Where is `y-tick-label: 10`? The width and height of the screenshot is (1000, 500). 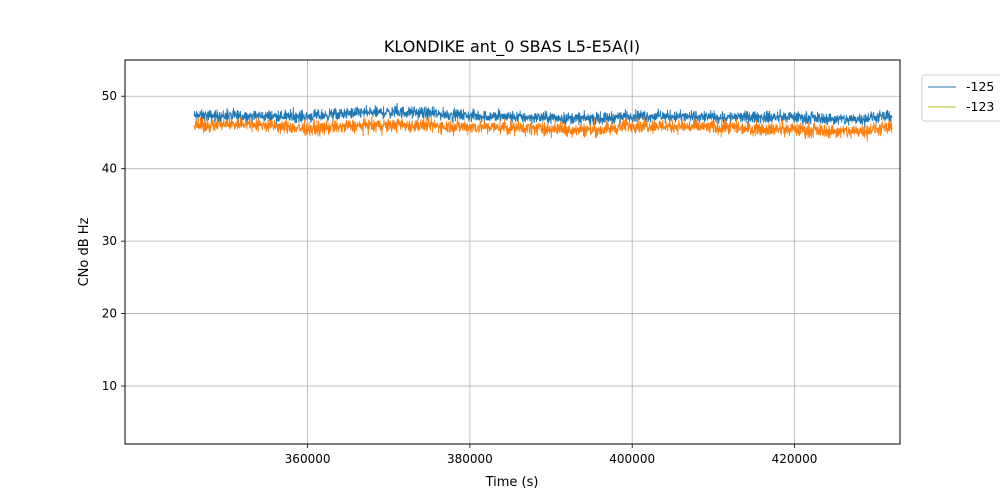 y-tick-label: 10 is located at coordinates (109, 386).